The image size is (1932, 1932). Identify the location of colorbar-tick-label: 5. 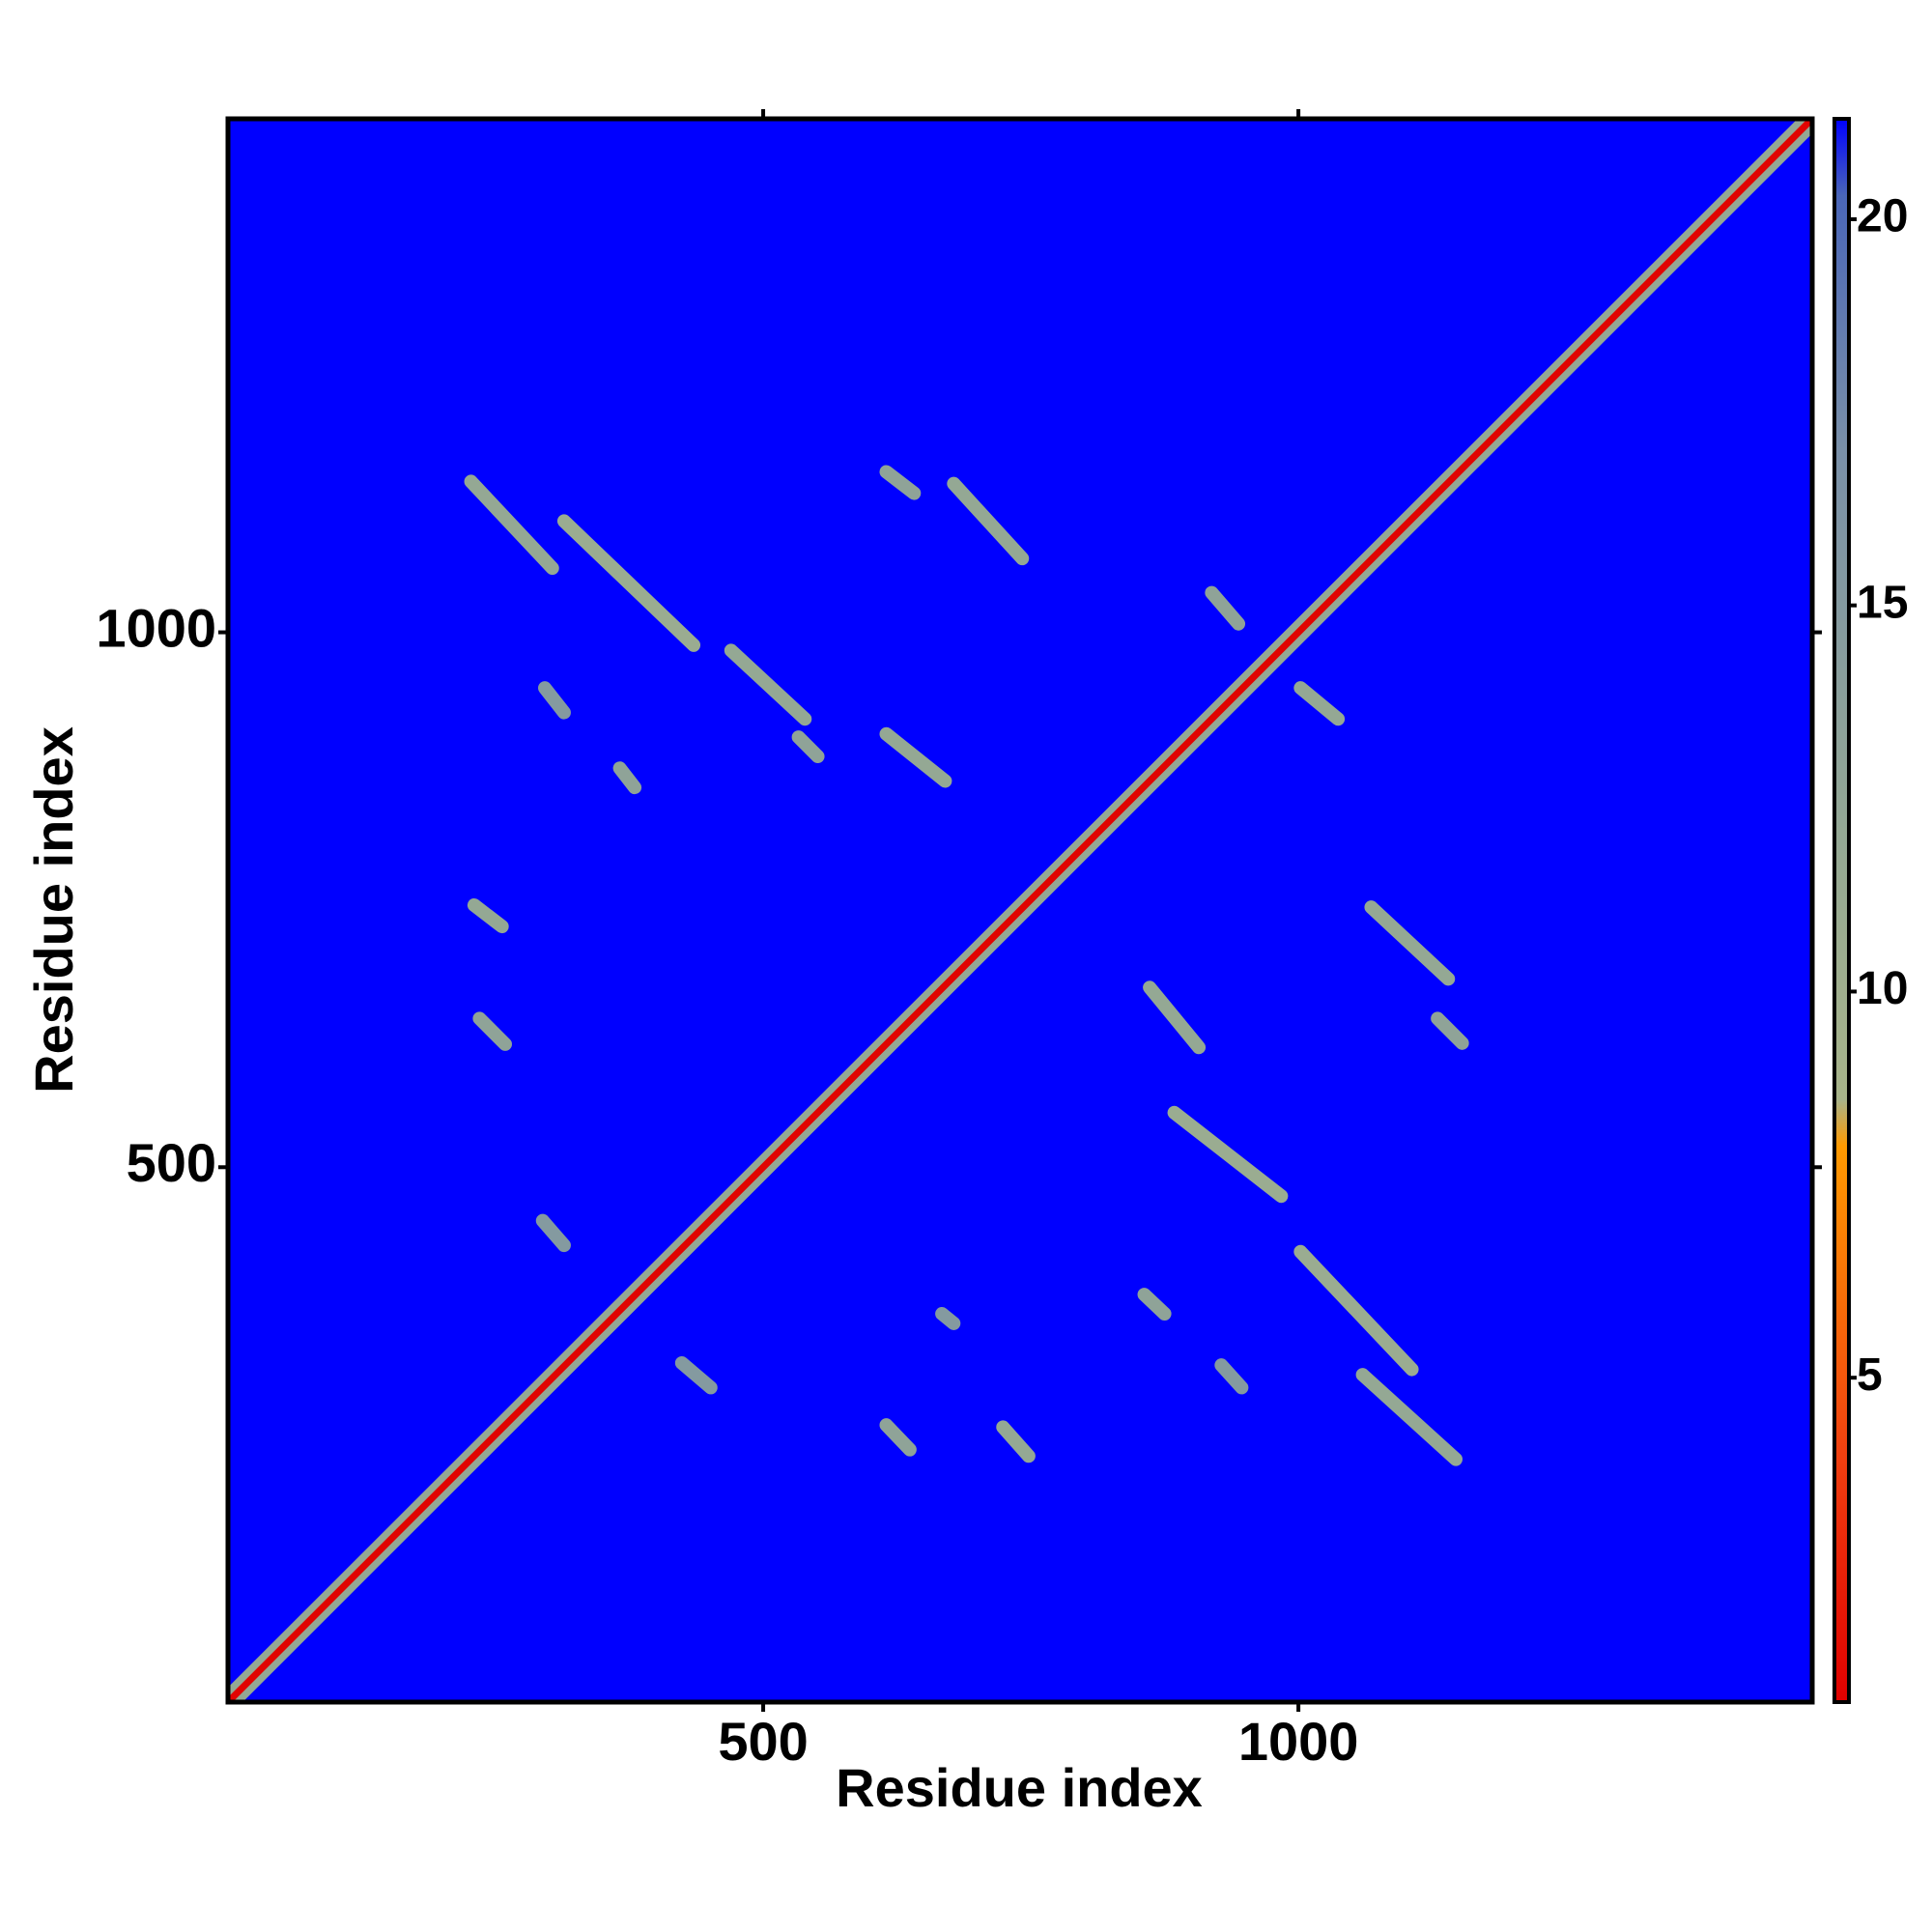
(1870, 1375).